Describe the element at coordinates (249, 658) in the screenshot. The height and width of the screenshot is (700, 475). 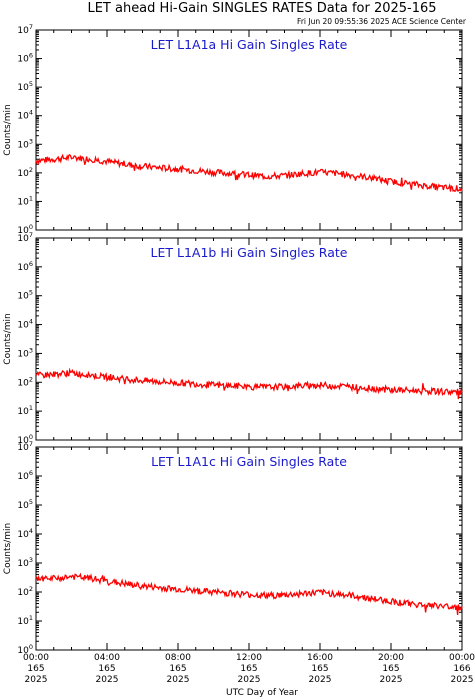
I see `x-tick-label-time: 12:00` at that location.